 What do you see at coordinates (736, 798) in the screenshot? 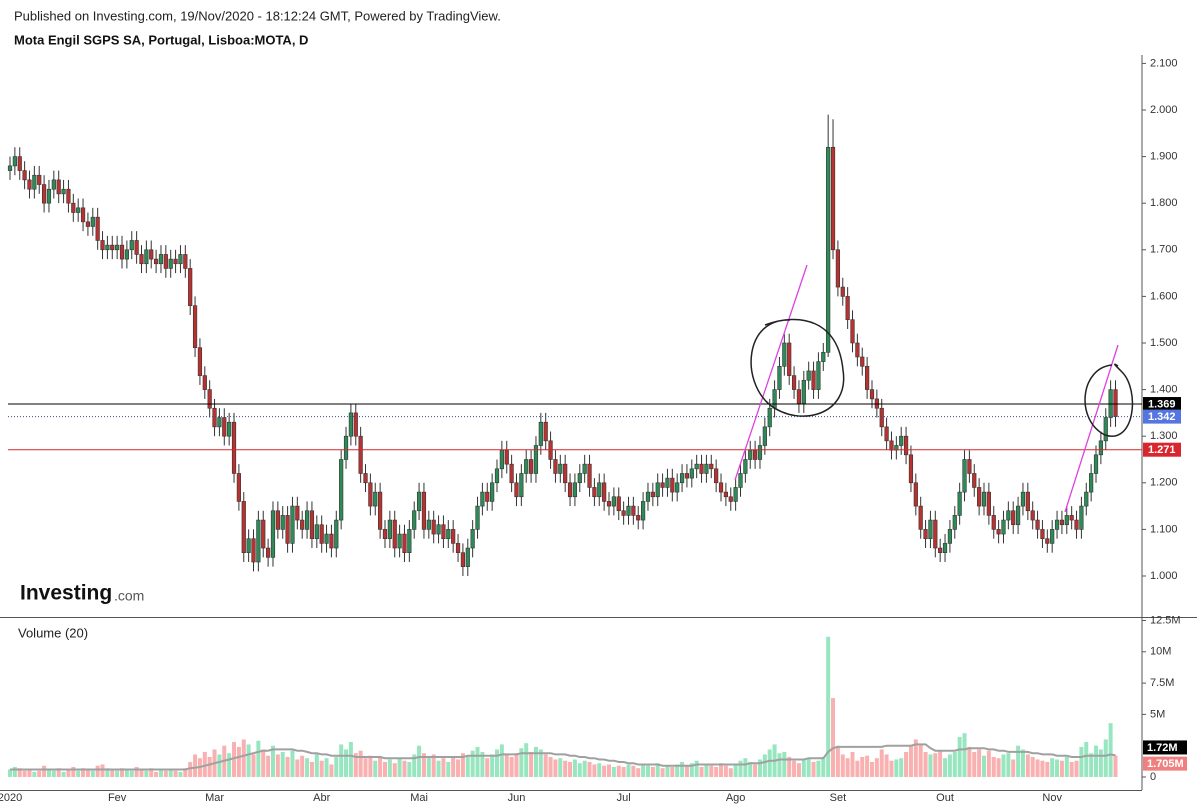
I see `x-tick-label: Ago` at bounding box center [736, 798].